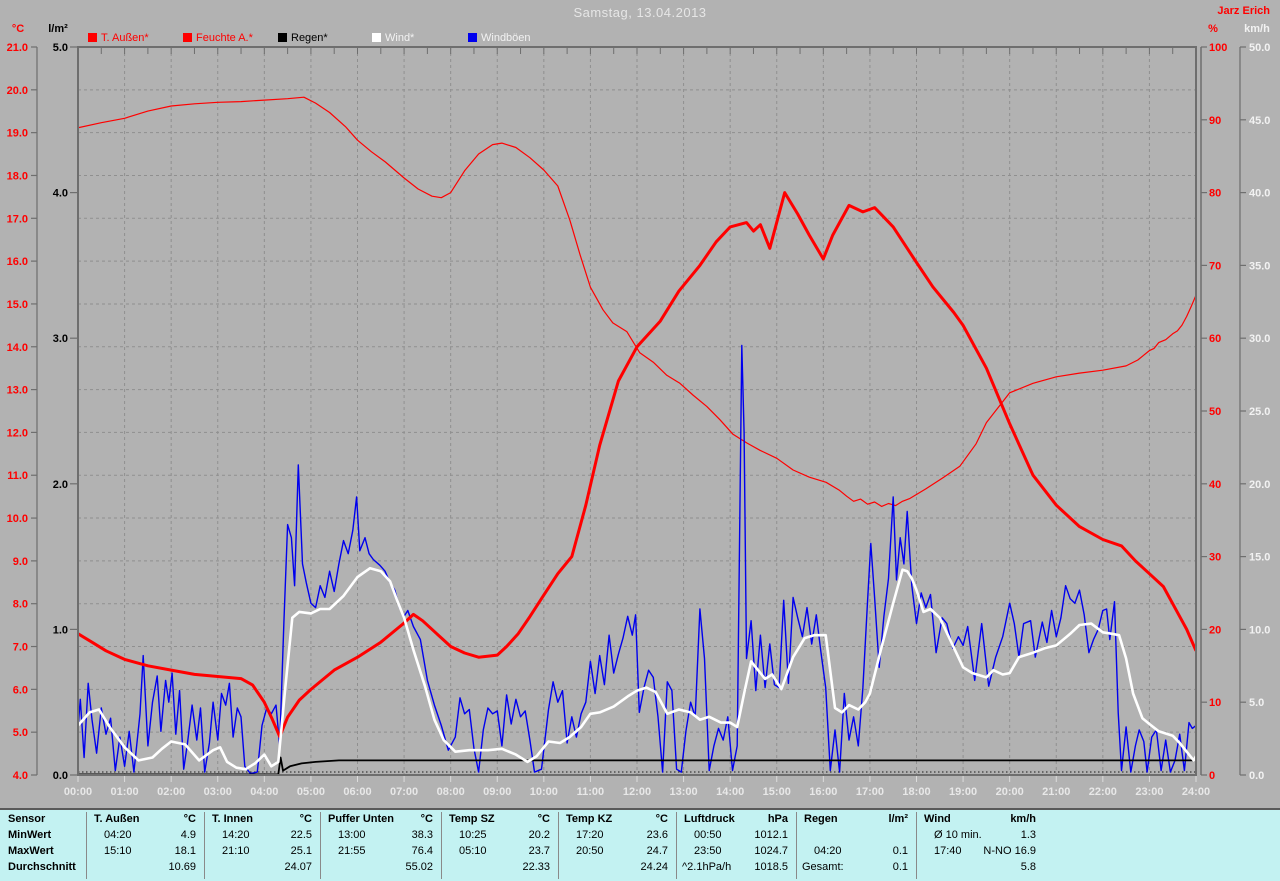 This screenshot has height=881, width=1280. Describe the element at coordinates (828, 851) in the screenshot. I see `table-cell: 04:20` at that location.